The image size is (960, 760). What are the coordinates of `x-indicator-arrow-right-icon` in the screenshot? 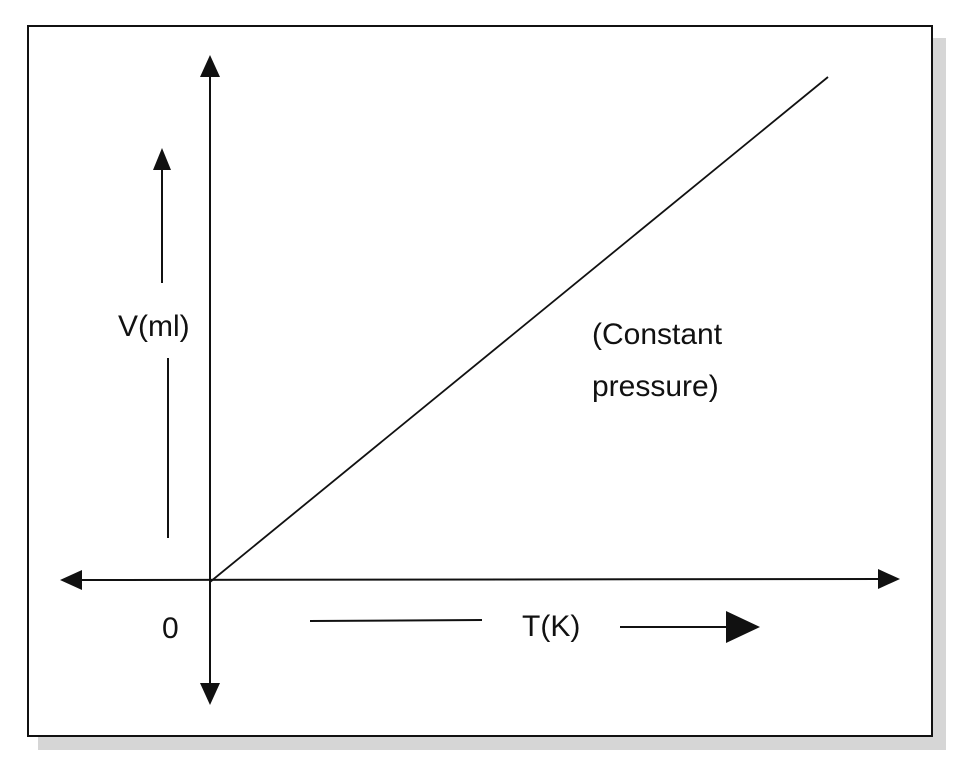 It's located at (743, 627).